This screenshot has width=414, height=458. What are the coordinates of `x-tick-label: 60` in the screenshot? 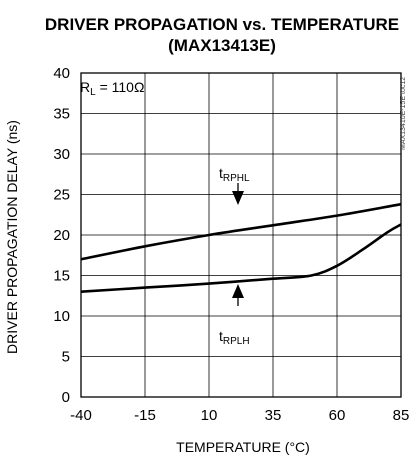 It's located at (337, 415).